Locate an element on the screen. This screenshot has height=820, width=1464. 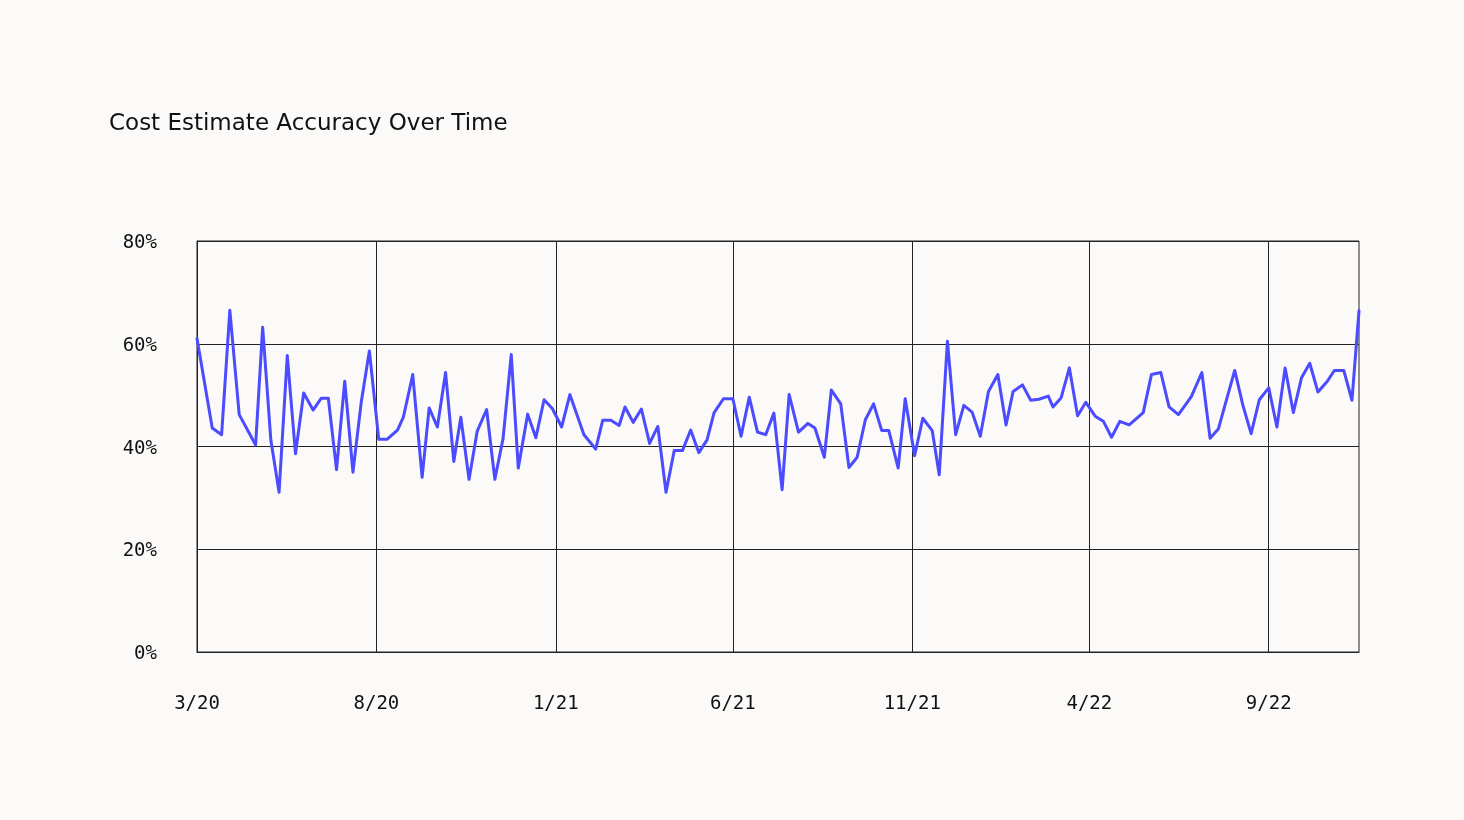
x-tick-label: 3/20 is located at coordinates (197, 701).